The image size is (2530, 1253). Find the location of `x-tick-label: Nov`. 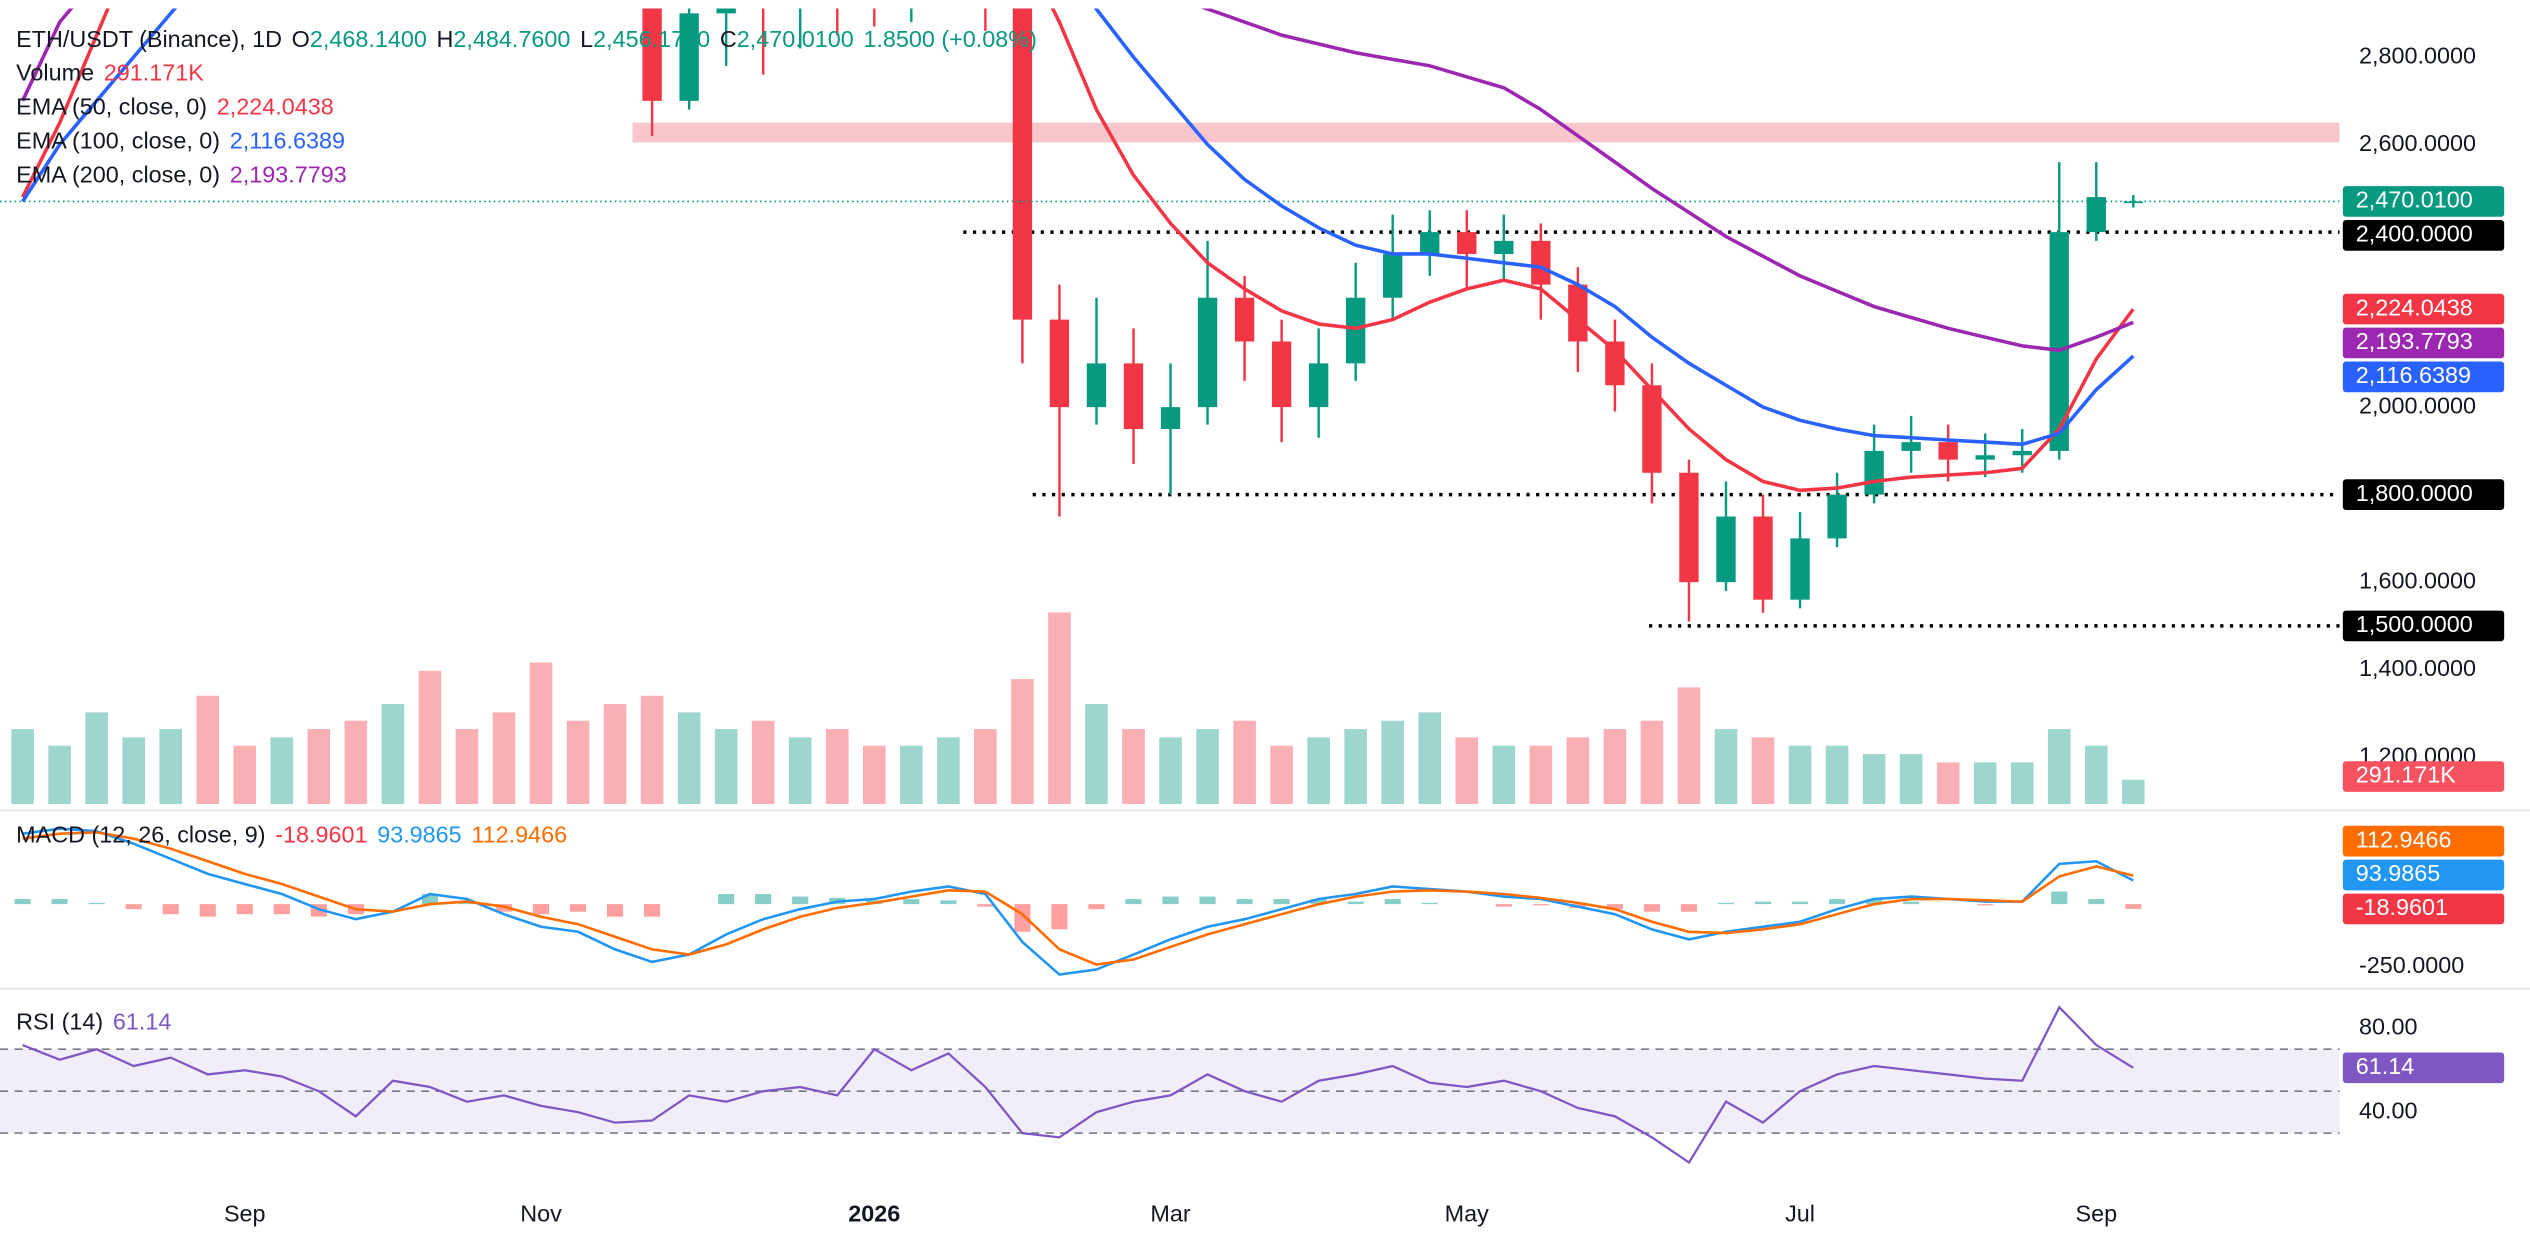

x-tick-label: Nov is located at coordinates (541, 1214).